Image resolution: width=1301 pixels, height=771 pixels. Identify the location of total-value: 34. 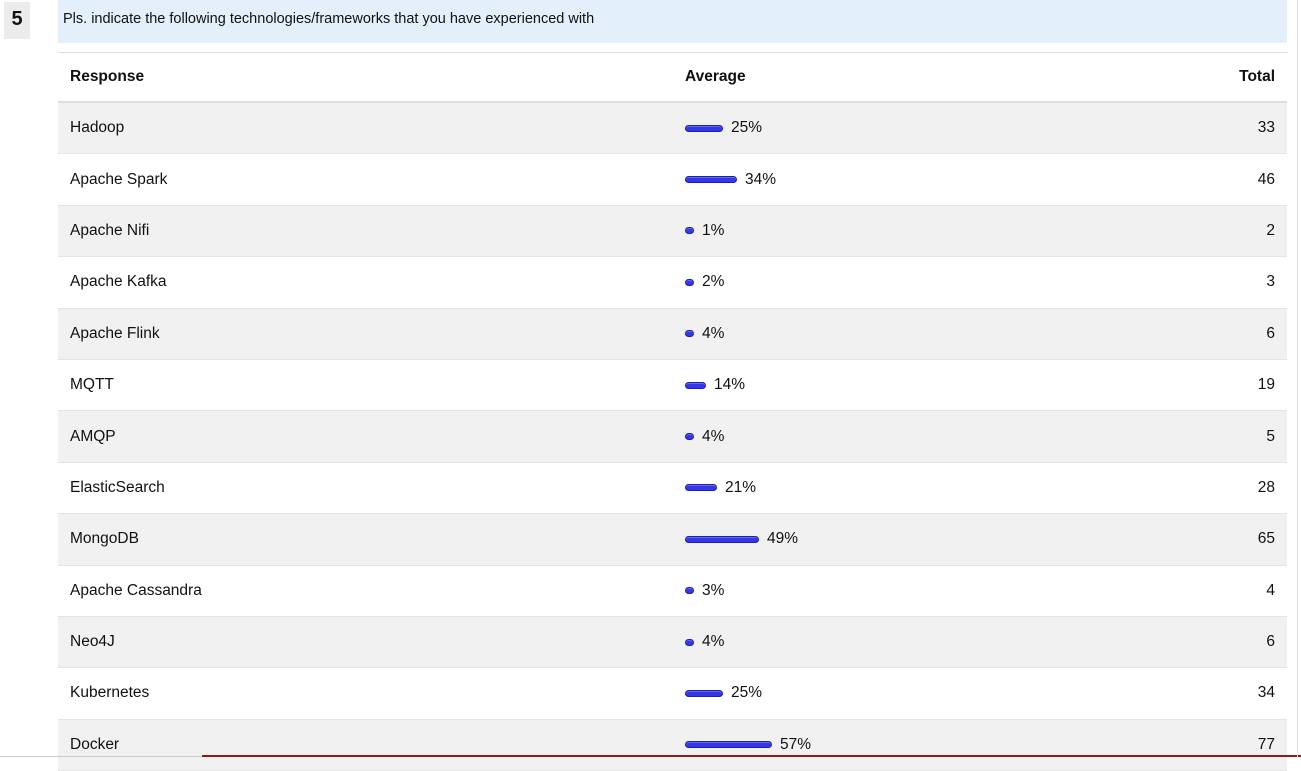
(1266, 693).